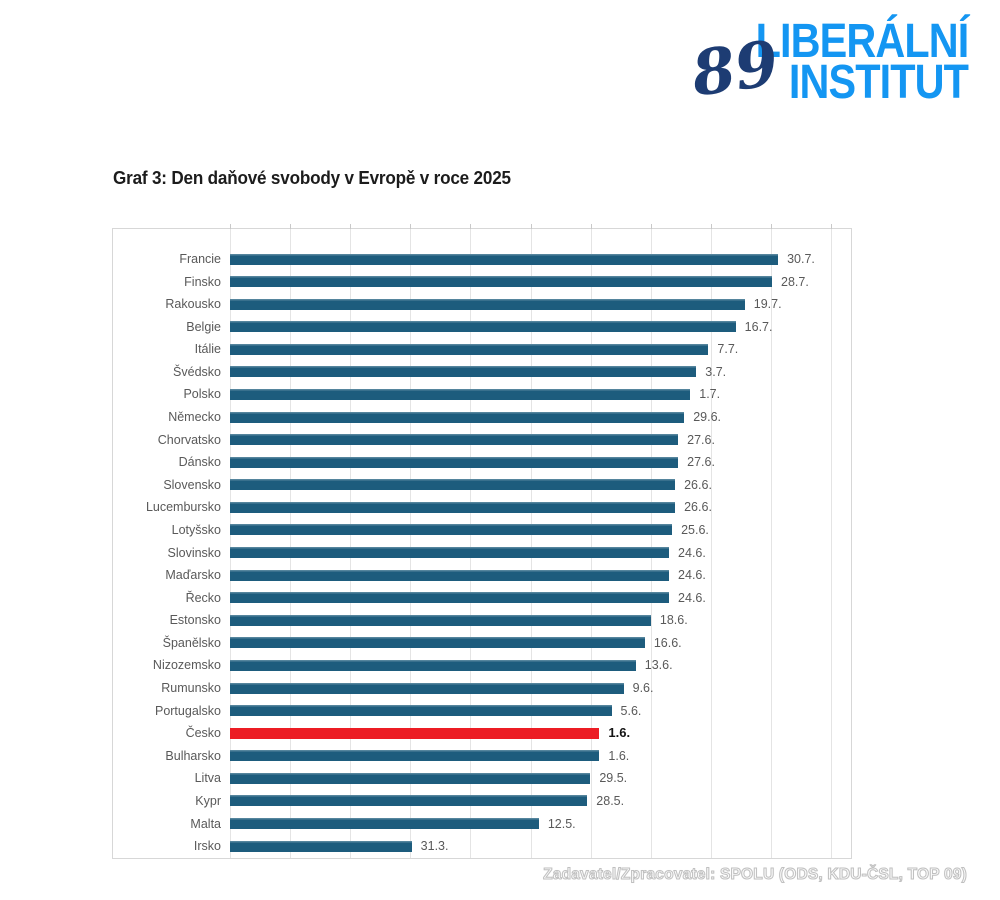 Image resolution: width=1000 pixels, height=900 pixels. I want to click on category-label: Francie, so click(200, 259).